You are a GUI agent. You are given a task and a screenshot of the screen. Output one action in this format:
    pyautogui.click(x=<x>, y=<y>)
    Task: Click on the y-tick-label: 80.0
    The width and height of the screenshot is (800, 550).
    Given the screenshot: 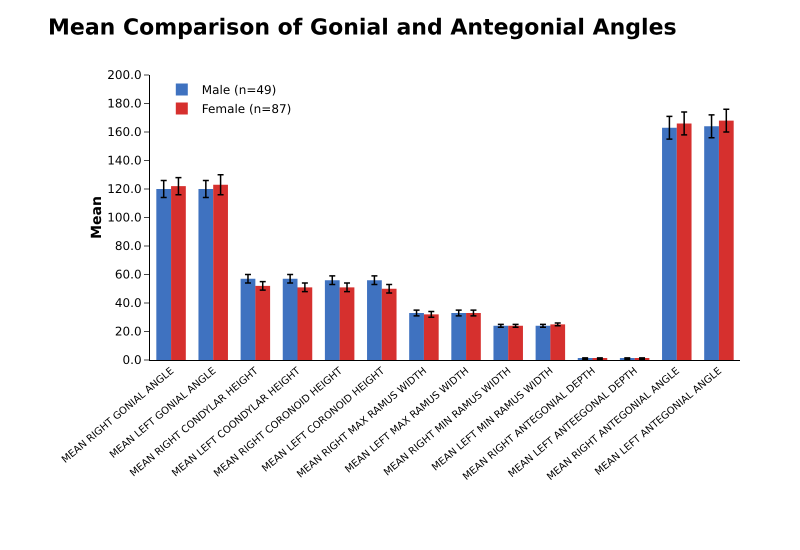 What is the action you would take?
    pyautogui.click(x=128, y=246)
    